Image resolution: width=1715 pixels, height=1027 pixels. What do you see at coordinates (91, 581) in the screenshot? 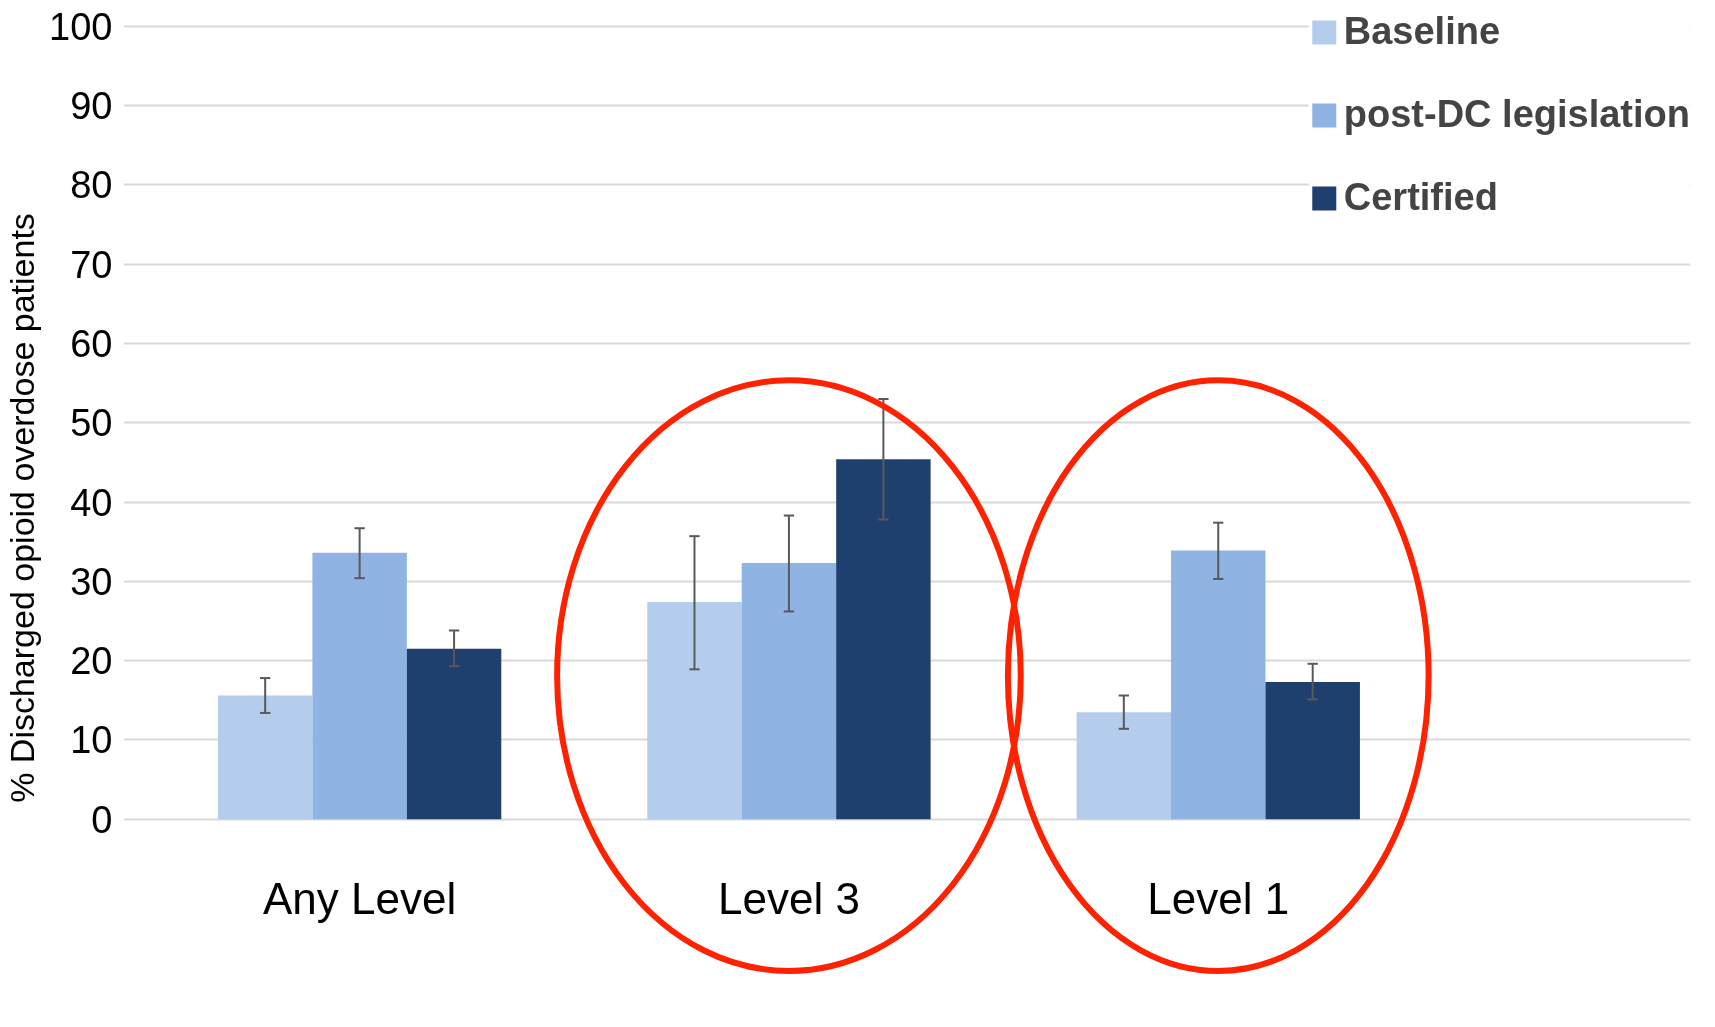
I see `y-tick-label: 30` at bounding box center [91, 581].